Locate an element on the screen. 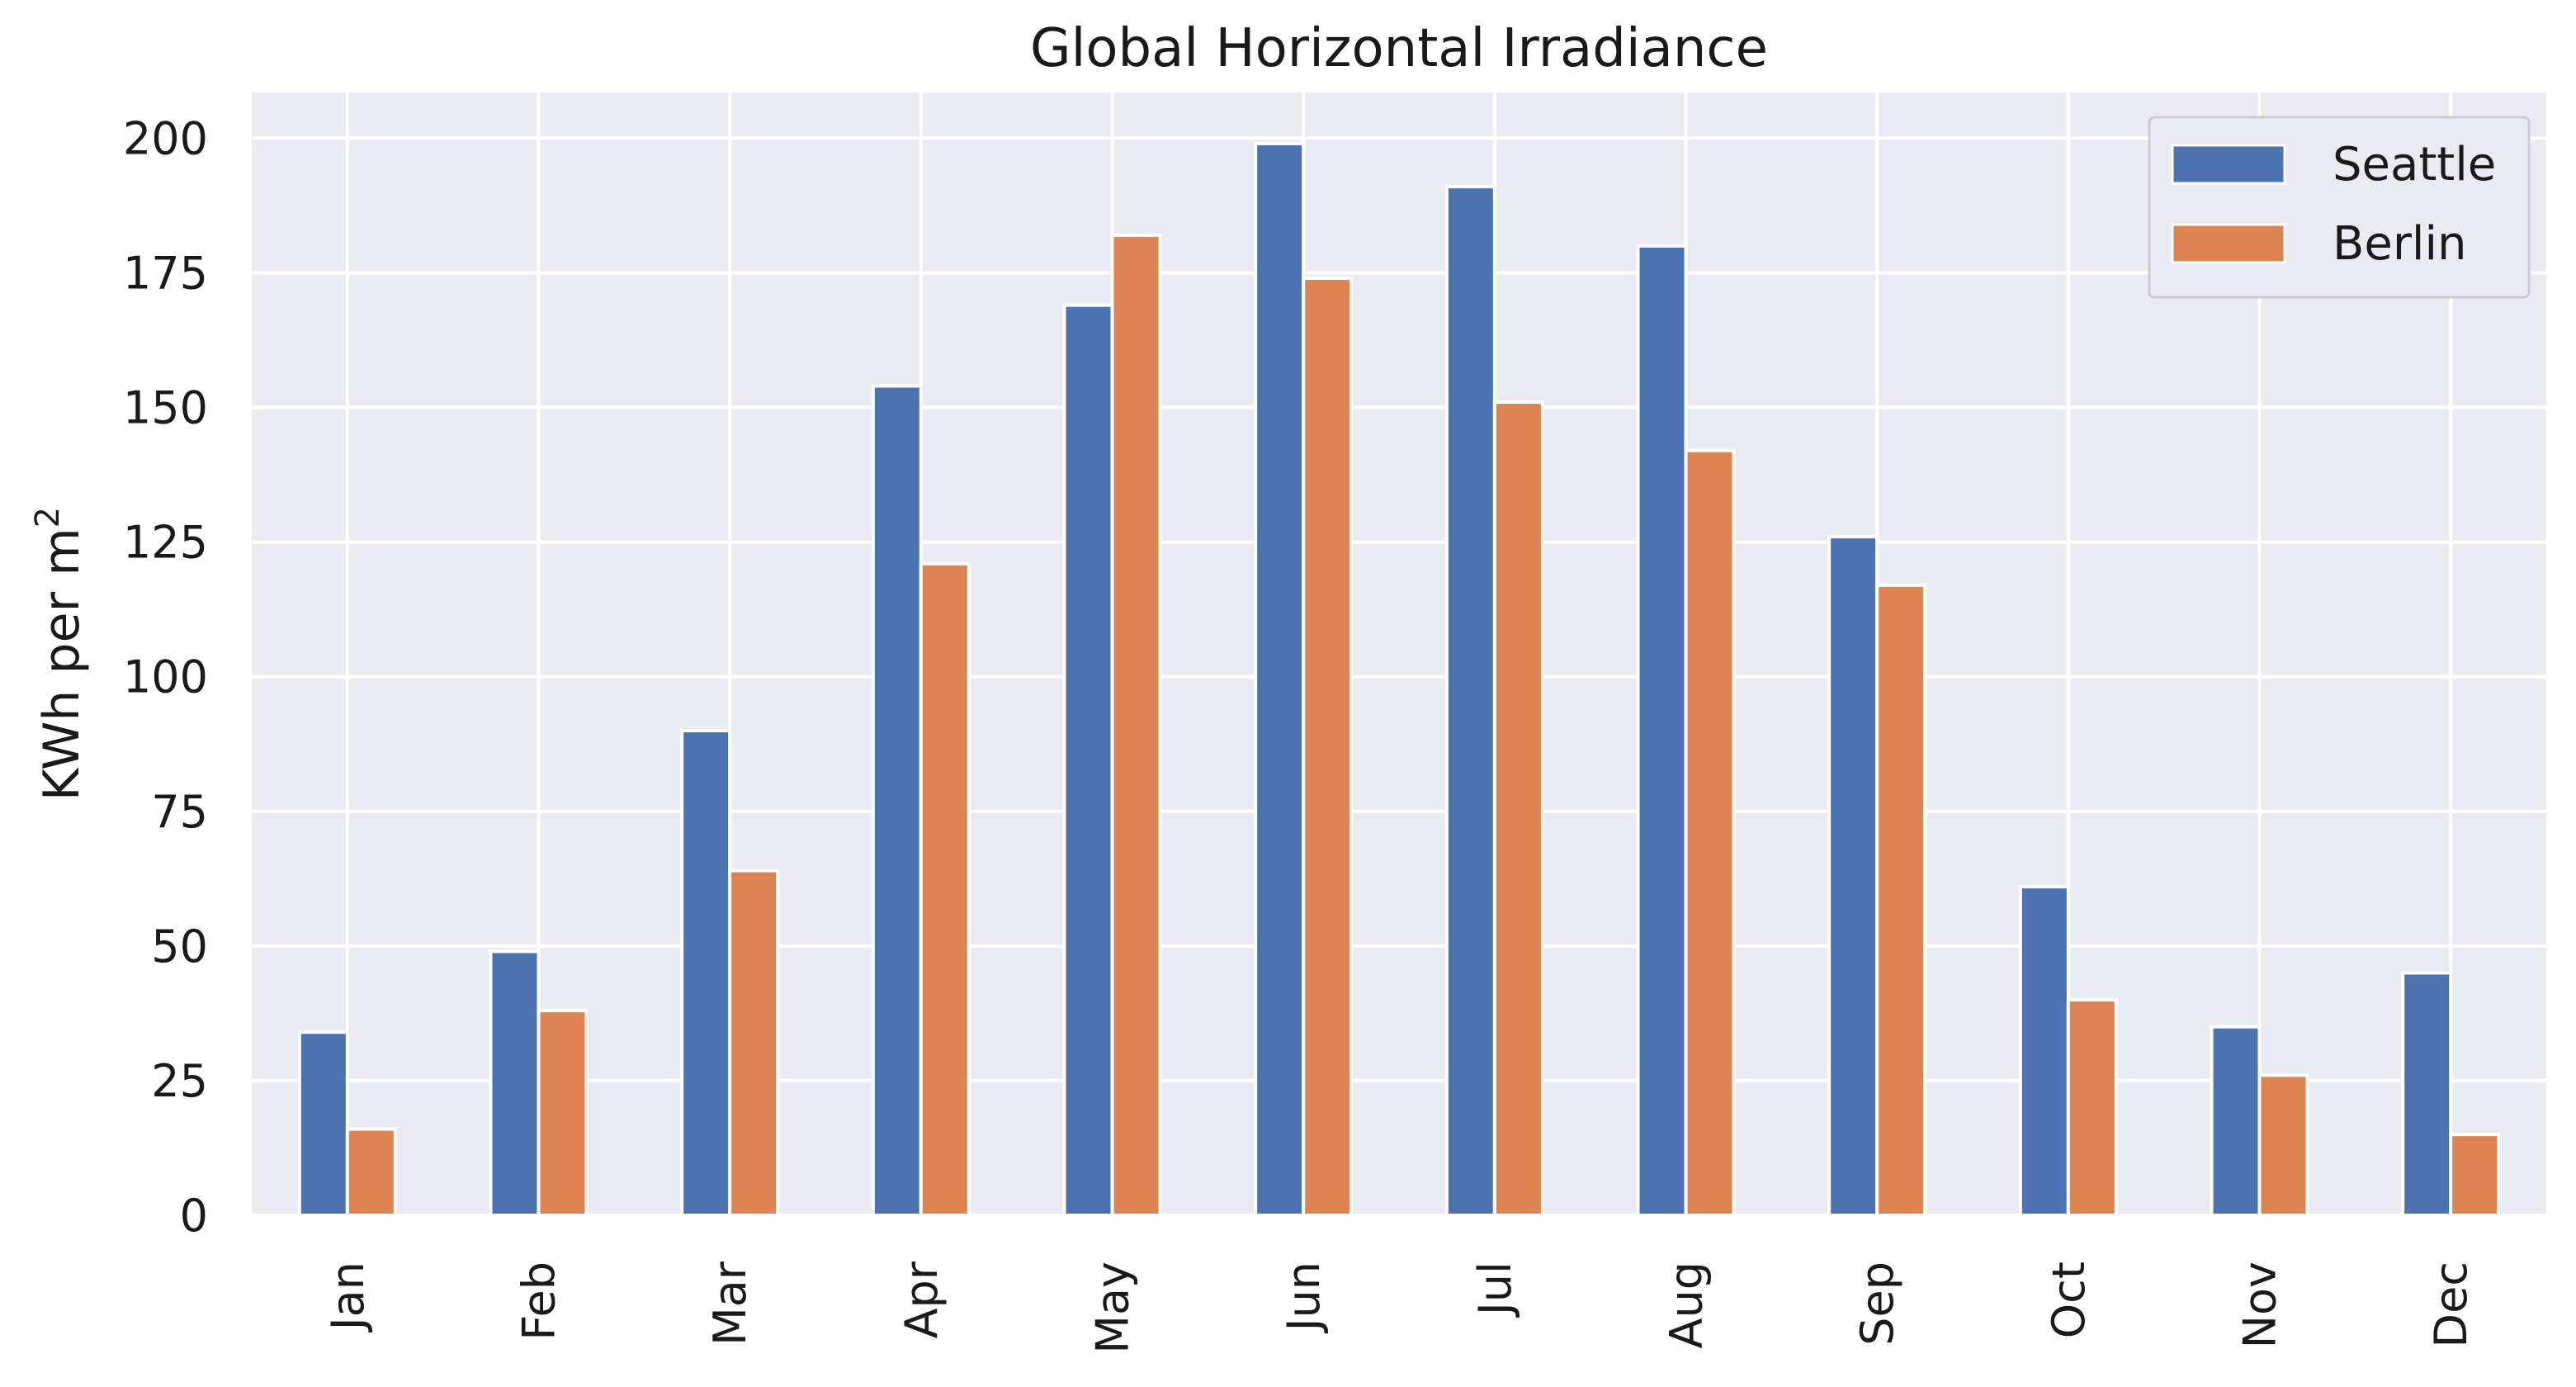 The height and width of the screenshot is (1387, 2576). bar-berlin-jan is located at coordinates (371, 1172).